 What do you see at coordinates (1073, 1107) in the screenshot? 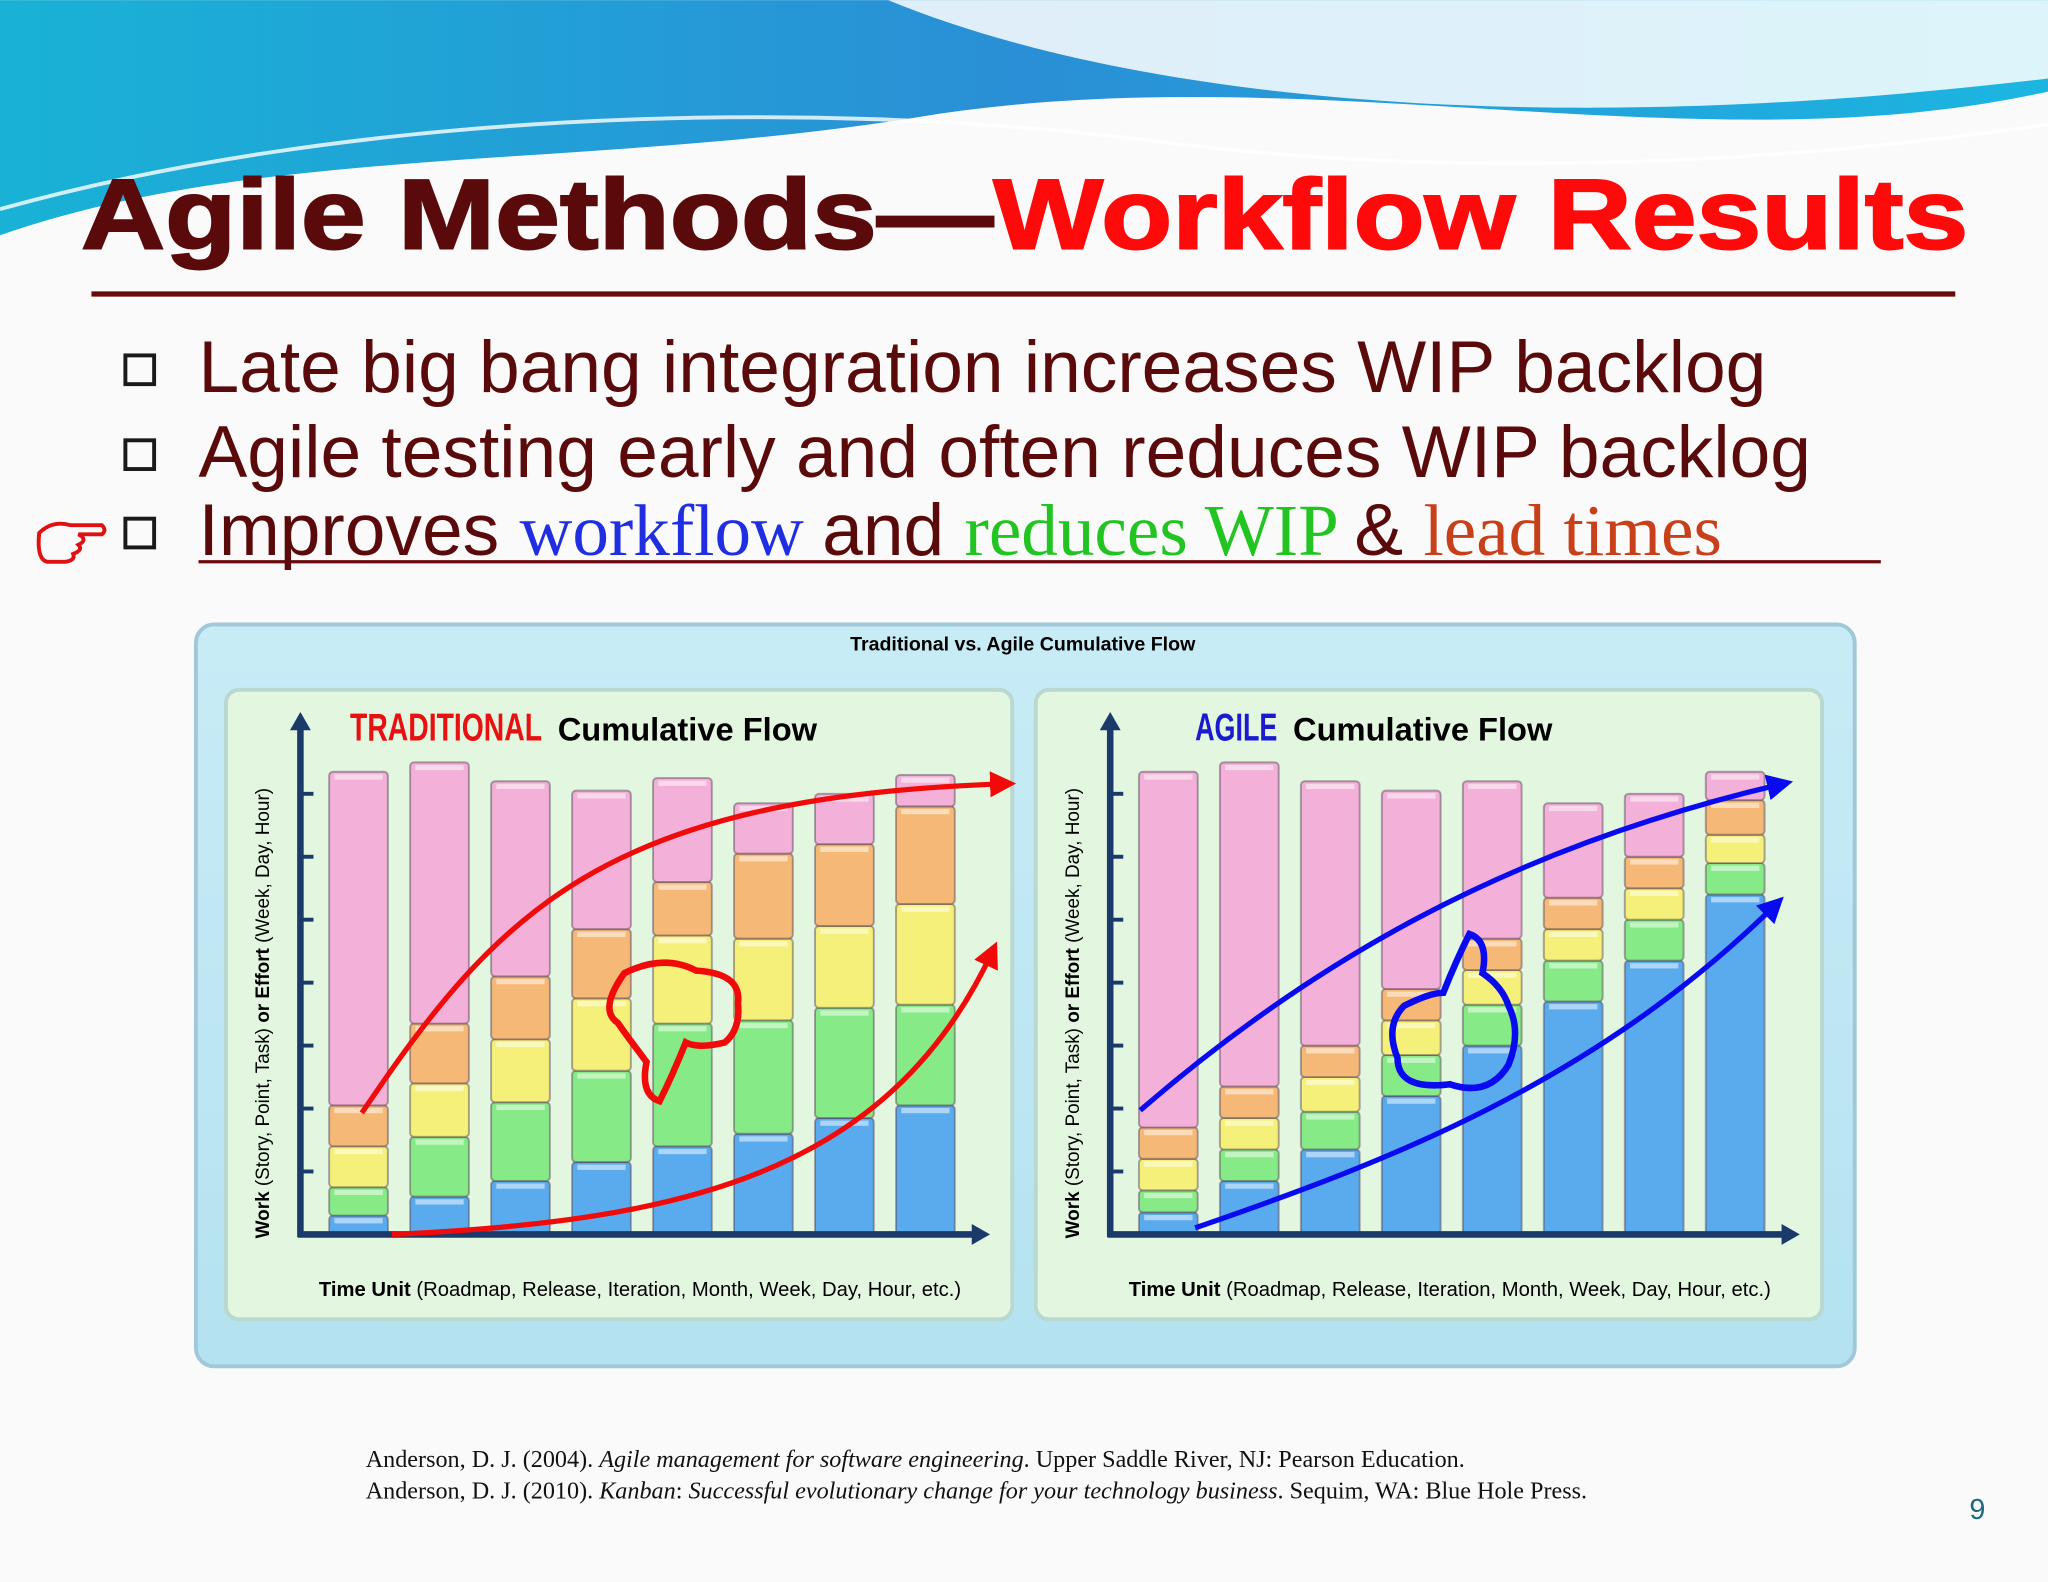
I see `text-run: (Story, Point, Task)` at bounding box center [1073, 1107].